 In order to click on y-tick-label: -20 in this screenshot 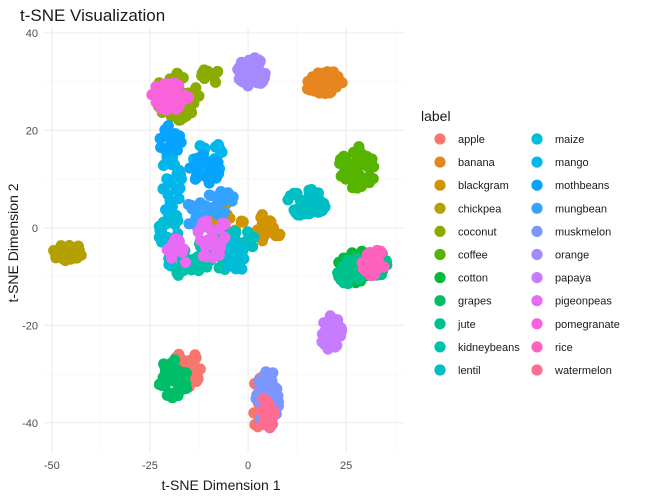, I will do `click(30, 326)`.